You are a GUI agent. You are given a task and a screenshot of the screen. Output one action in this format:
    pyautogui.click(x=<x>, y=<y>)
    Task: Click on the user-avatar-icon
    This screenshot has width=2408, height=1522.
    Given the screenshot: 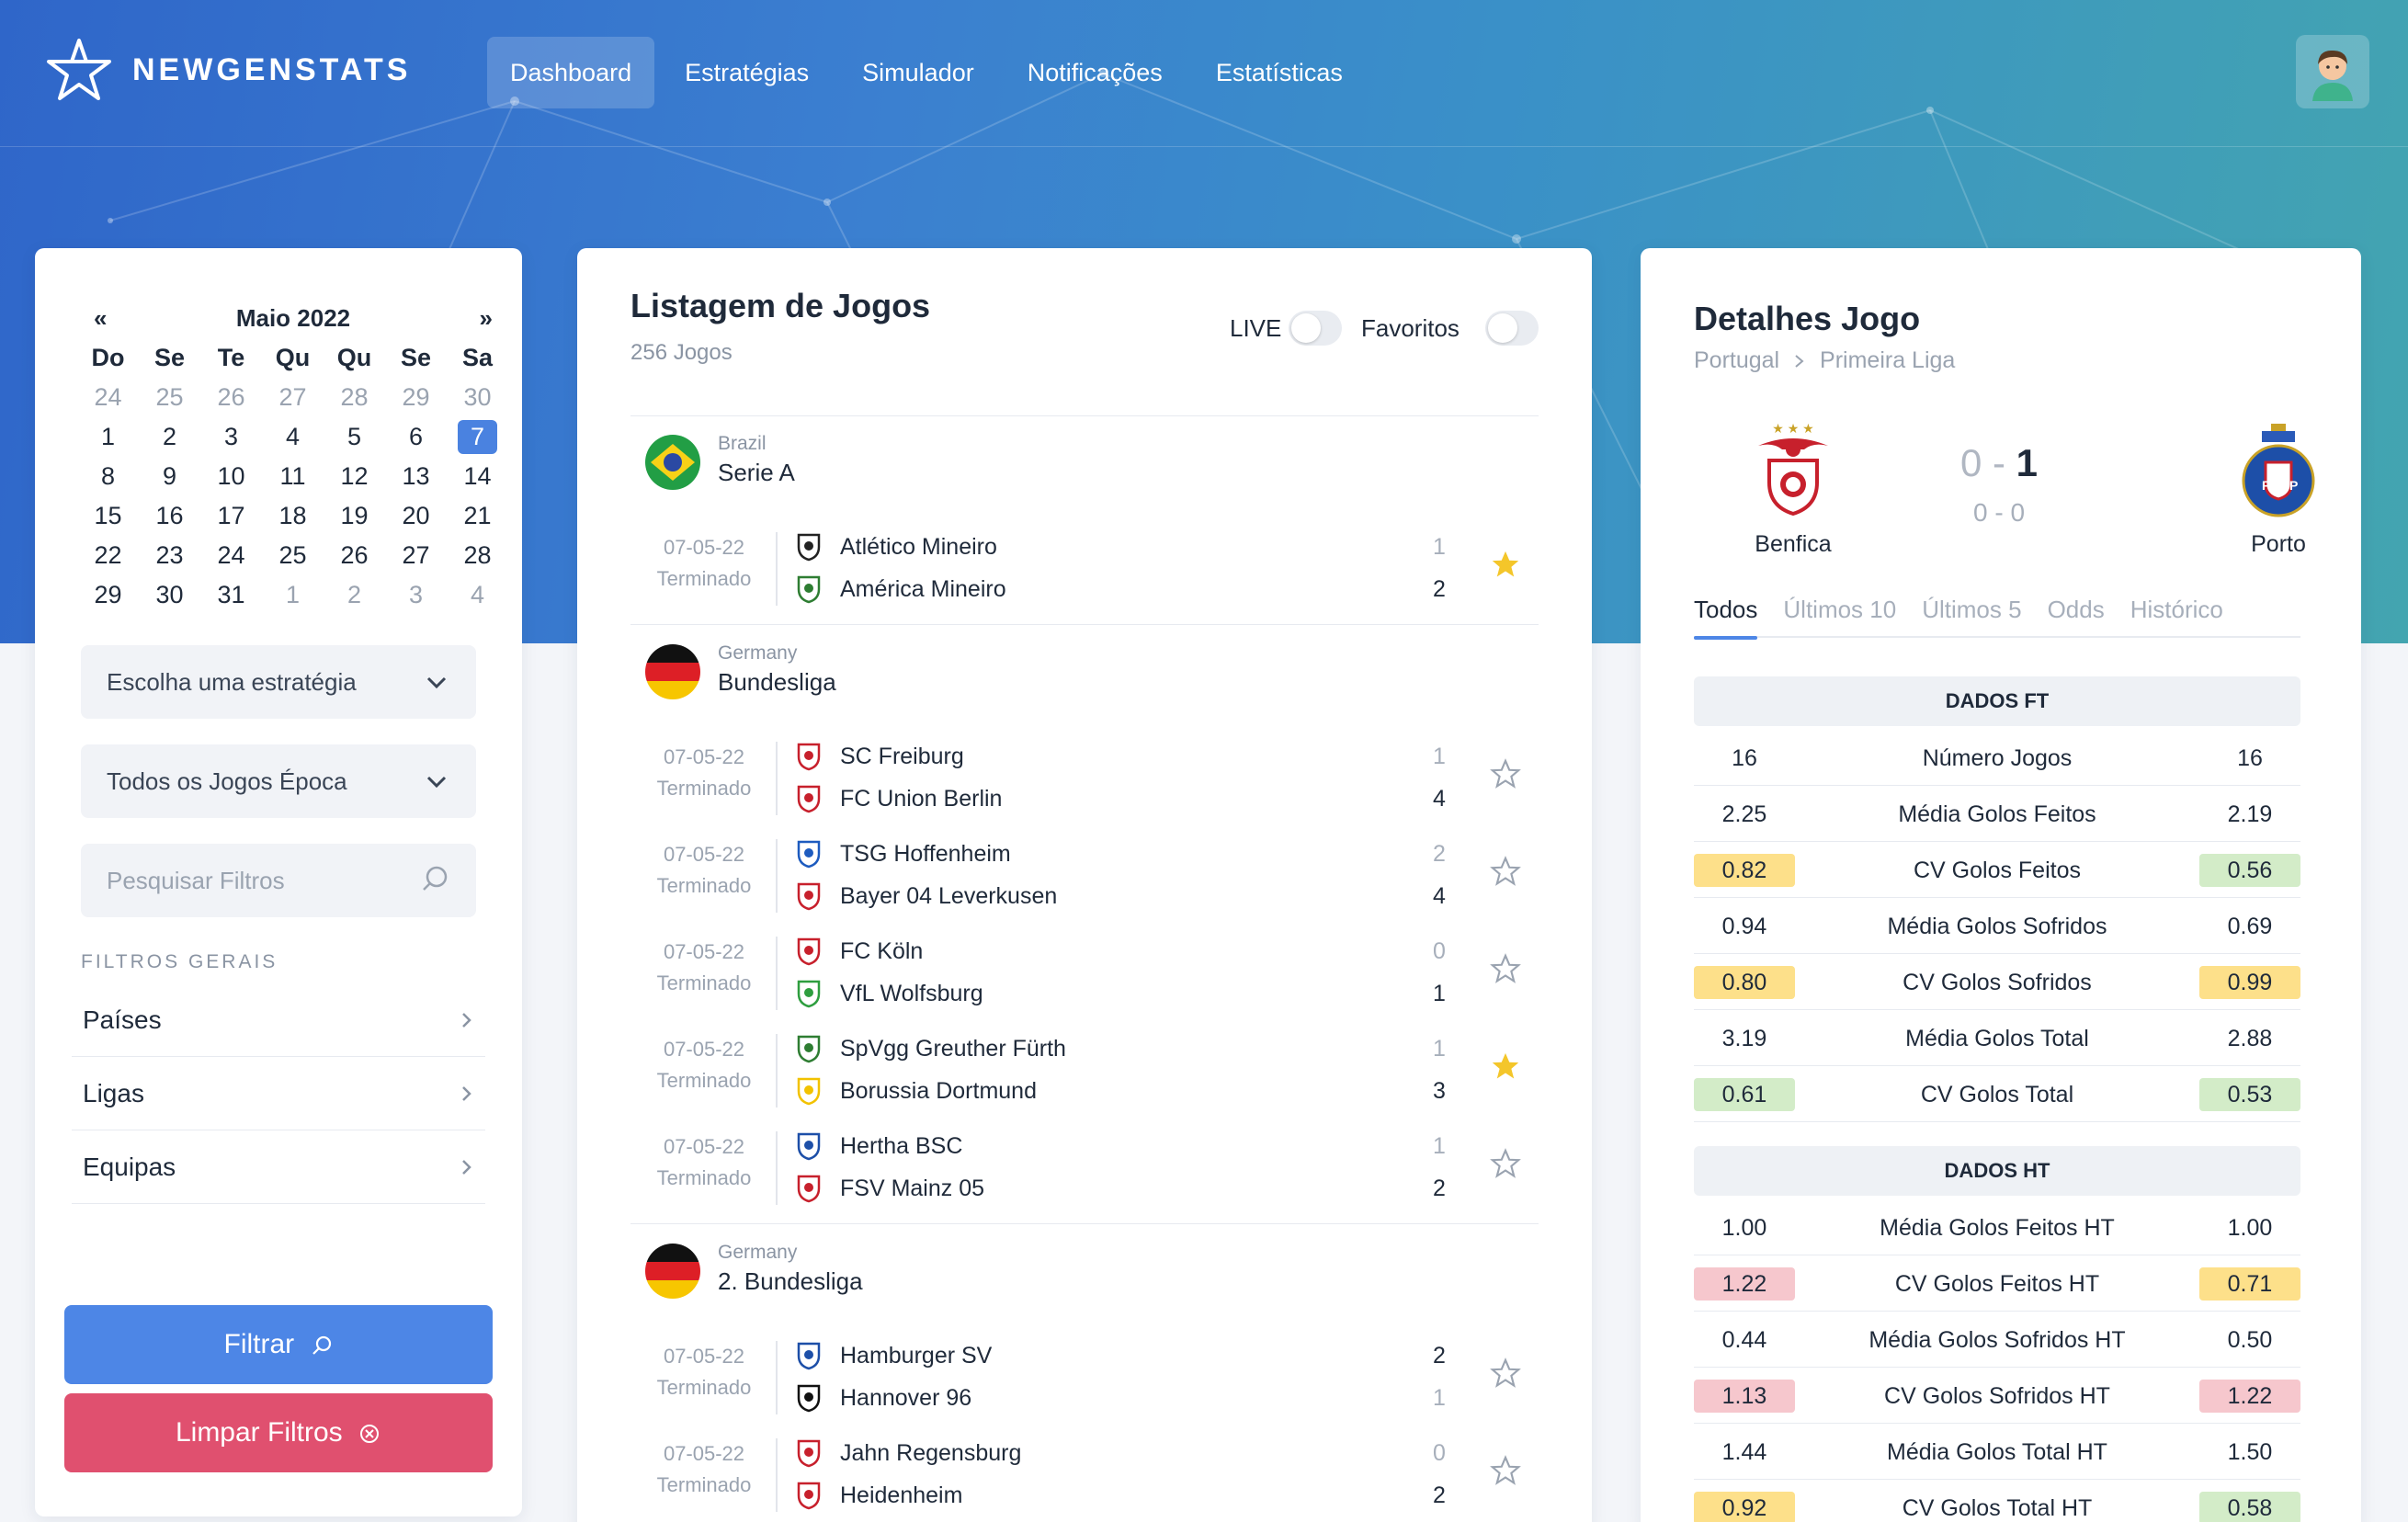 What is the action you would take?
    pyautogui.click(x=2332, y=75)
    